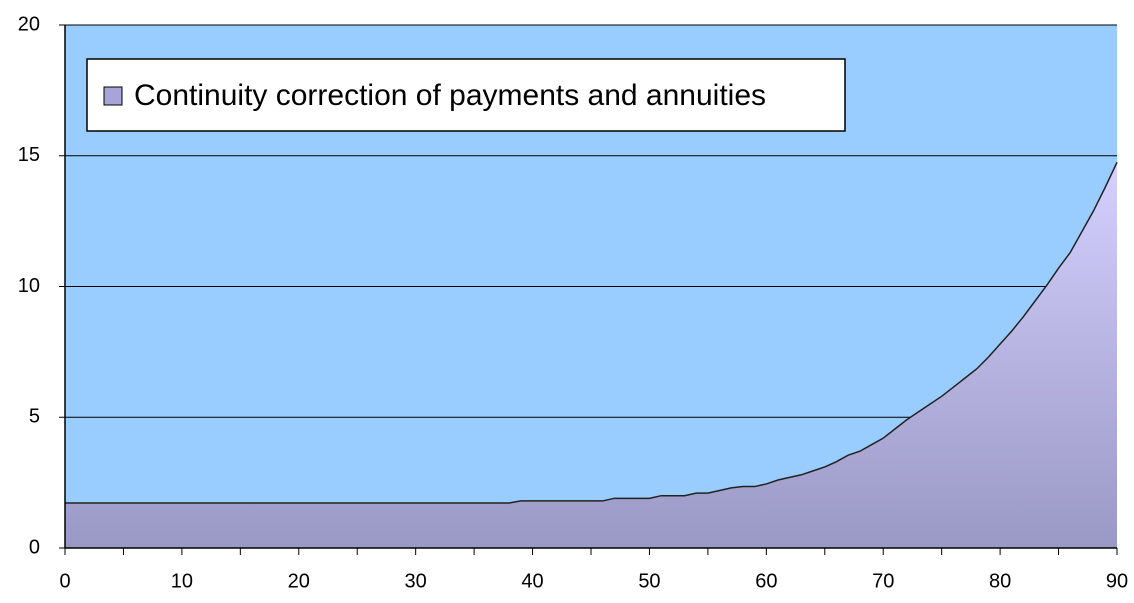 The width and height of the screenshot is (1134, 603). I want to click on legend-box, so click(466, 95).